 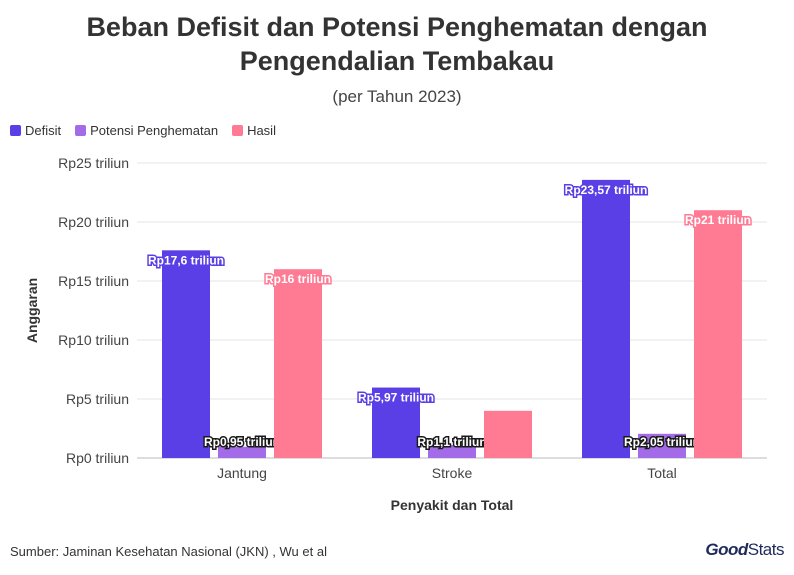 I want to click on data-label: Rp5,97 triliun, so click(x=396, y=398).